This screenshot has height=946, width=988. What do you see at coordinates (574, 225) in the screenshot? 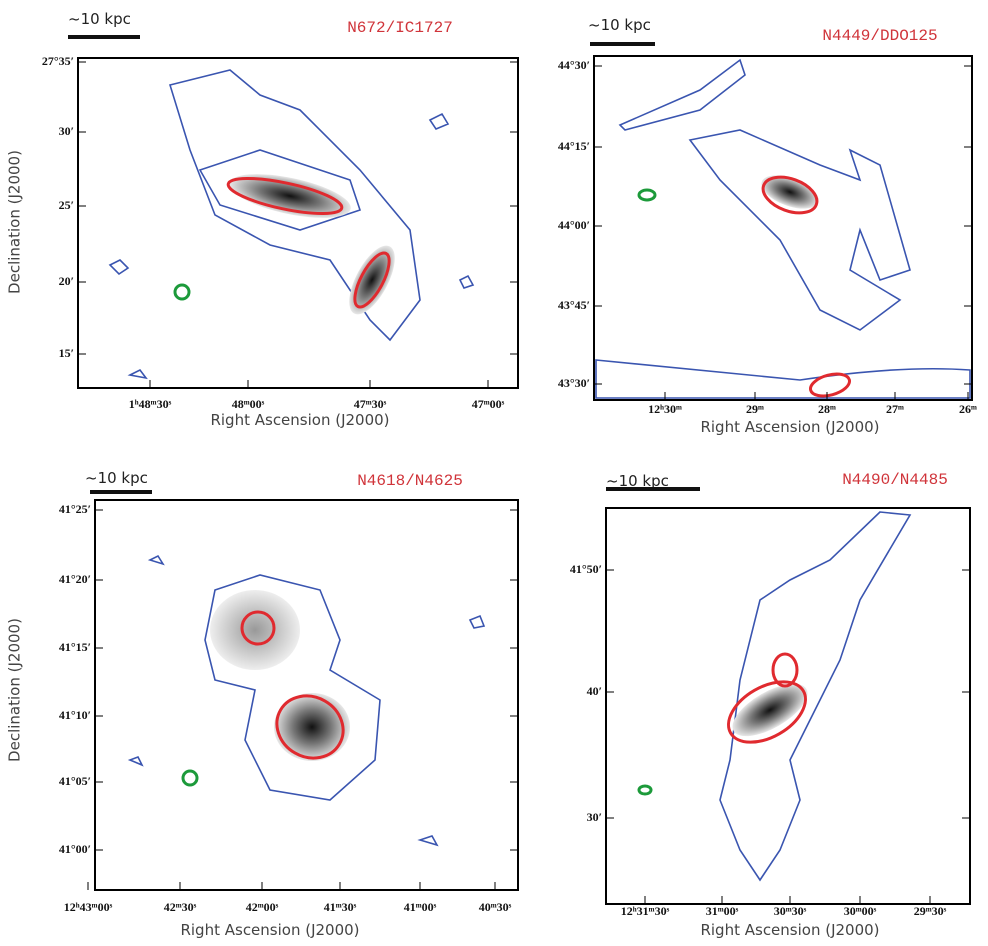
I see `y-tick-label: 44°00′` at bounding box center [574, 225].